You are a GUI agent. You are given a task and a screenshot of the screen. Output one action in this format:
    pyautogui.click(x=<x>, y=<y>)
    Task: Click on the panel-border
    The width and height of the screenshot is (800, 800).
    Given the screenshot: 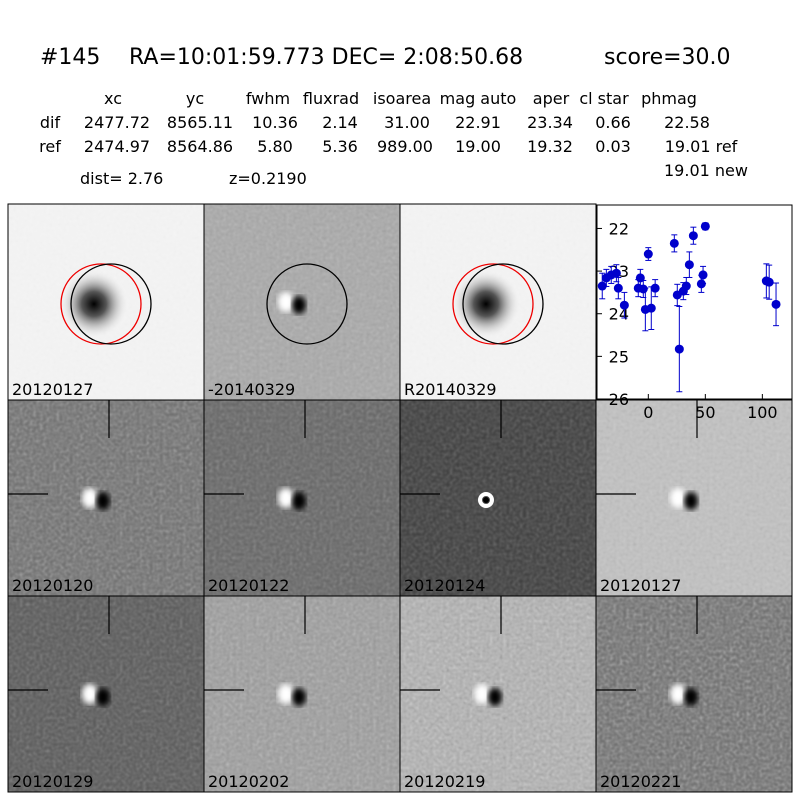 What is the action you would take?
    pyautogui.click(x=694, y=694)
    